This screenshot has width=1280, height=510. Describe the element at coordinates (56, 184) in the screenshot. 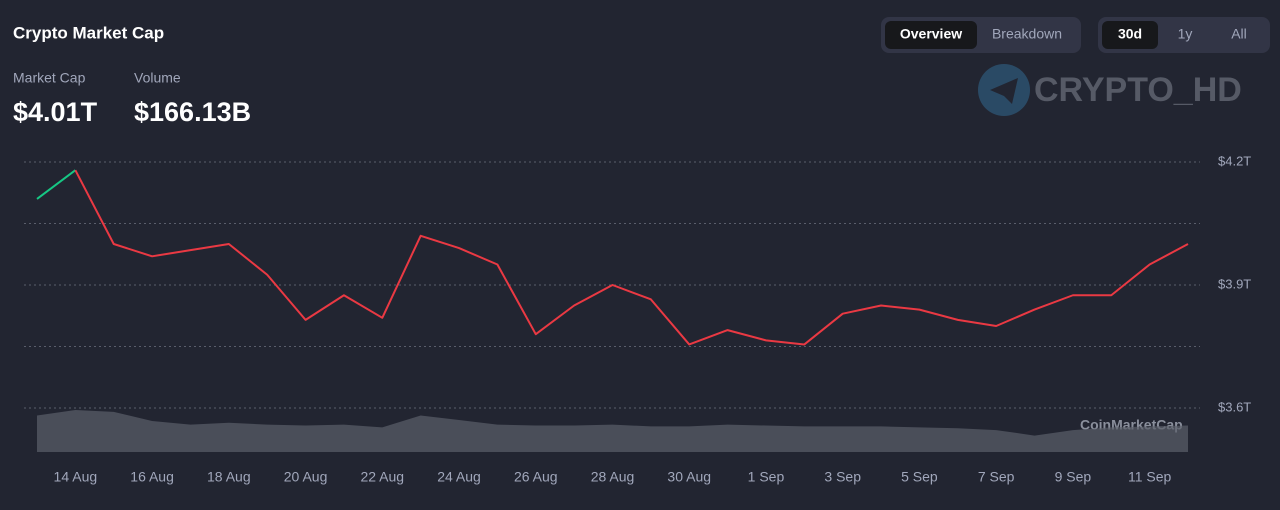

I see `market-cap-line` at that location.